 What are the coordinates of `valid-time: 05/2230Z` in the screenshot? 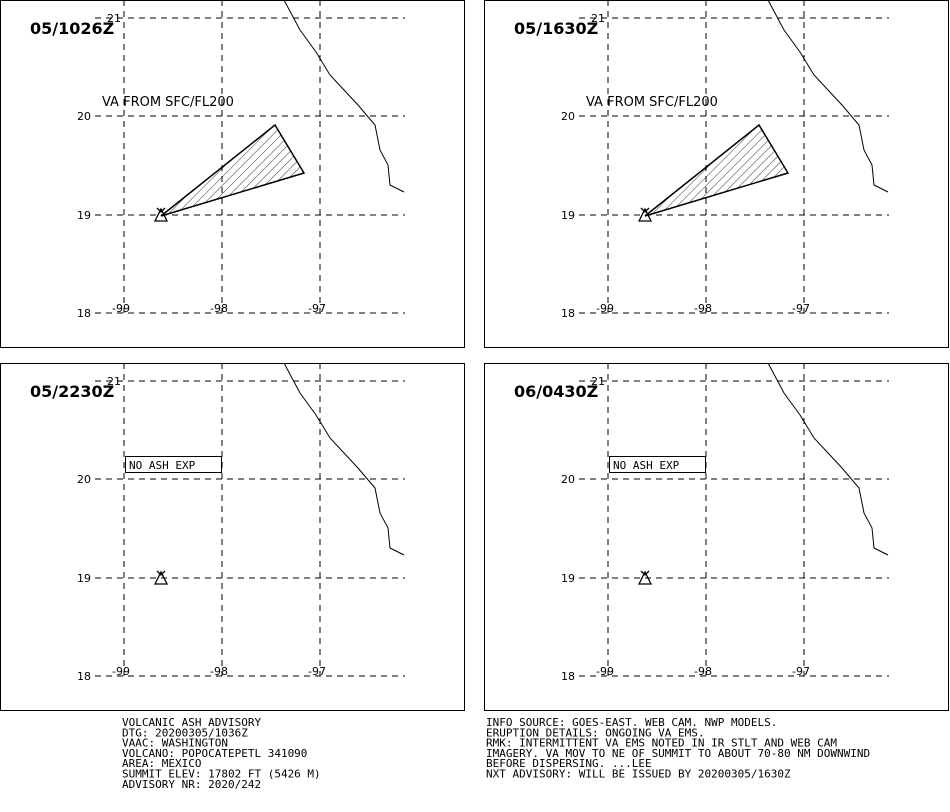 It's located at (72, 391).